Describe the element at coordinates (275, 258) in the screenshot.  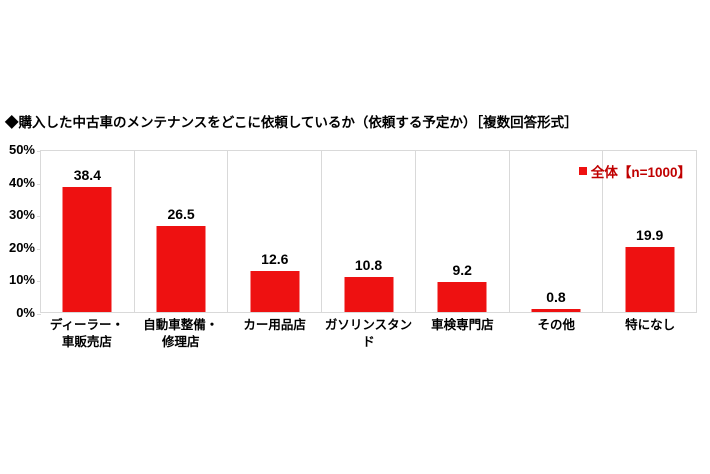
I see `bar-value-label: 12.6` at that location.